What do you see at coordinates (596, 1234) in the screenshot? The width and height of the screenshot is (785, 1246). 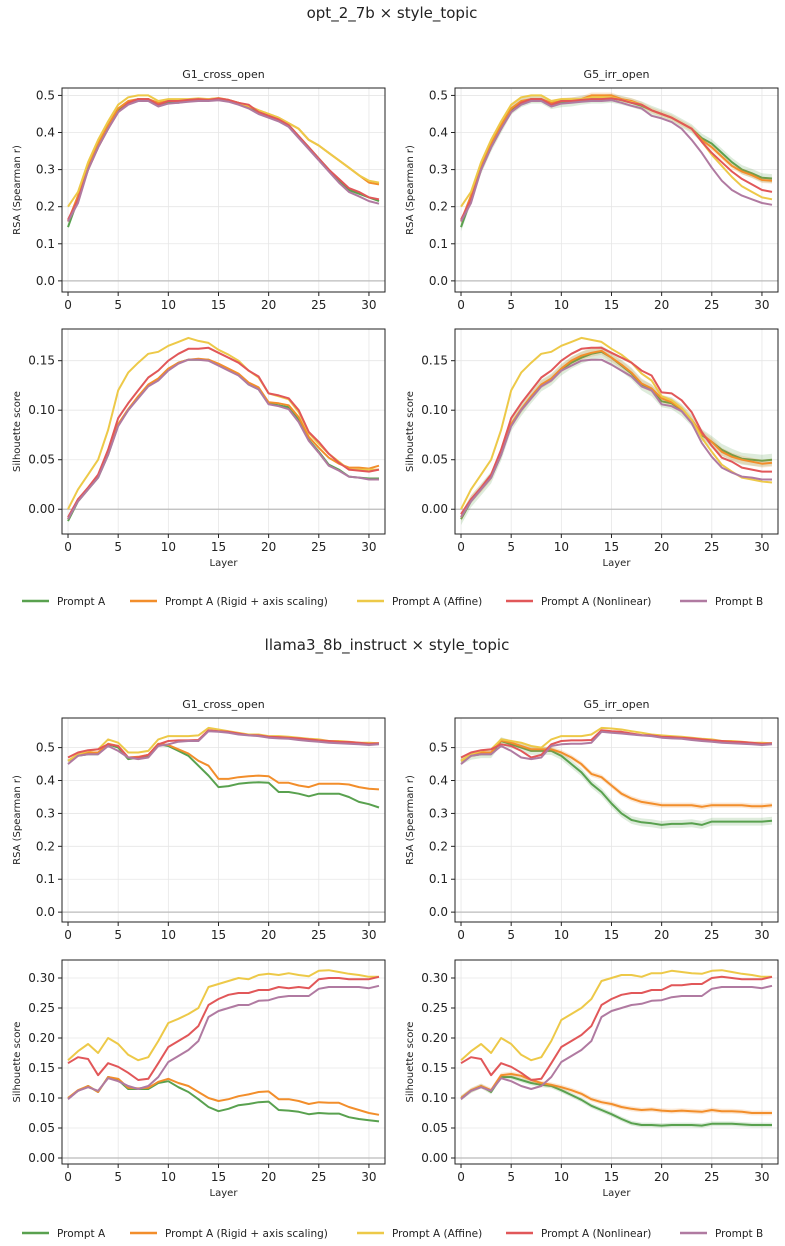 I see `legend-label: Prompt A (Nonlinear)` at bounding box center [596, 1234].